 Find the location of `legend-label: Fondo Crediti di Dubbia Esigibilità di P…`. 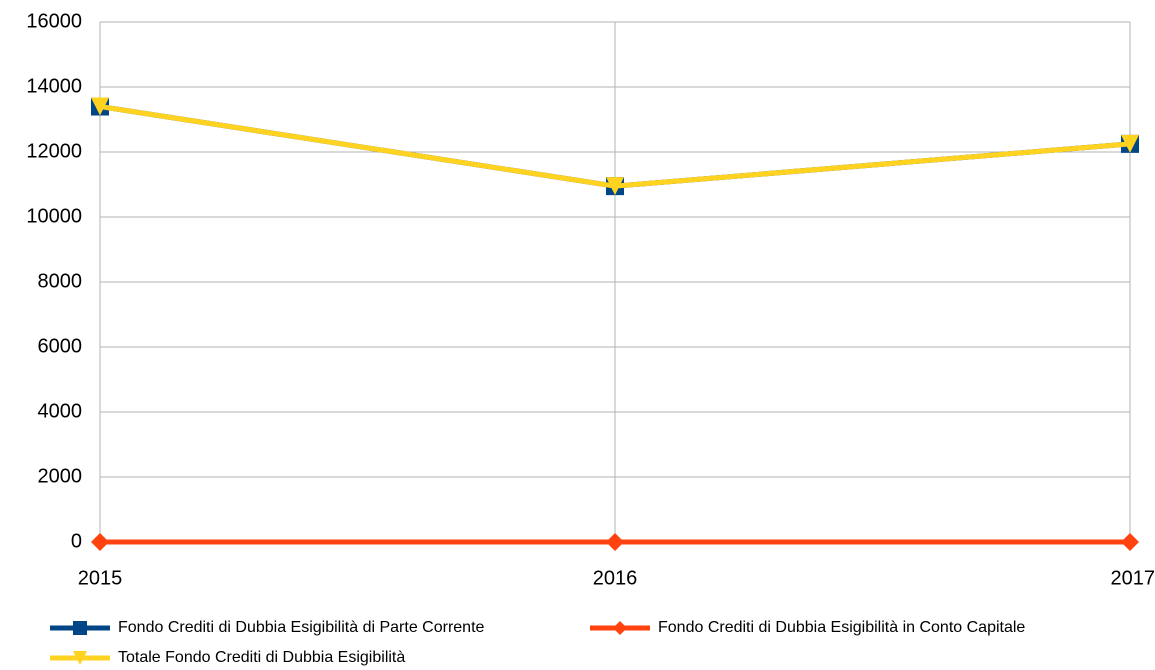

legend-label: Fondo Crediti di Dubbia Esigibilità di P… is located at coordinates (301, 627).